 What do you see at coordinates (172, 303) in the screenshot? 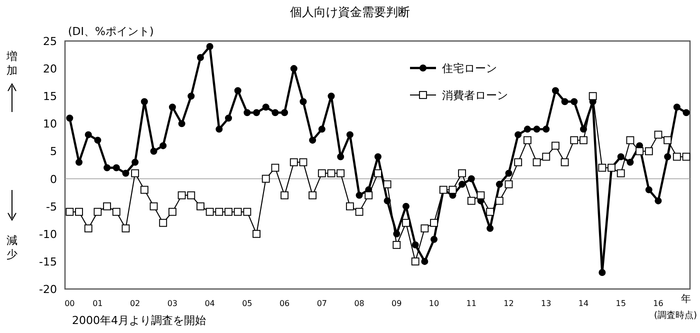
I see `xtick: 03` at bounding box center [172, 303].